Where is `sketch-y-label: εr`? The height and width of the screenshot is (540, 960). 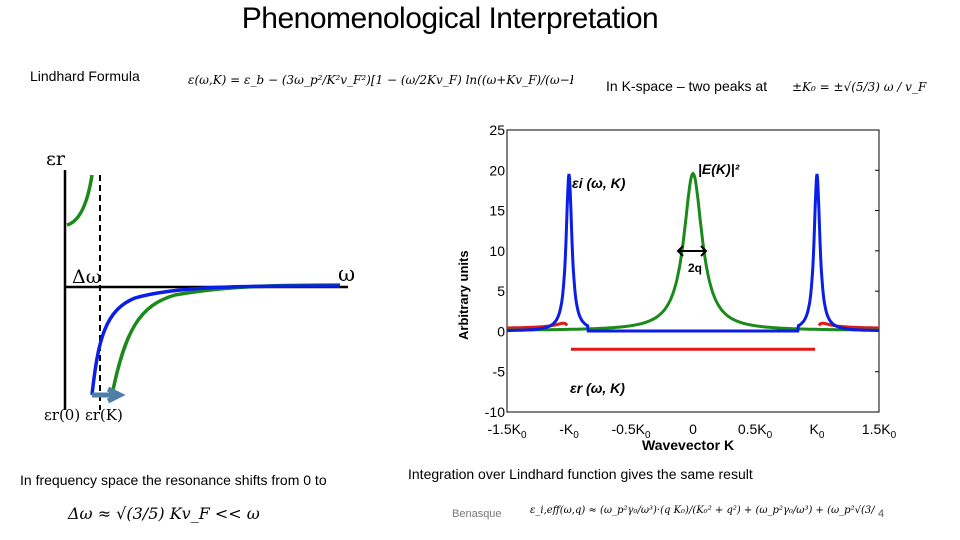
sketch-y-label: εr is located at coordinates (55, 159).